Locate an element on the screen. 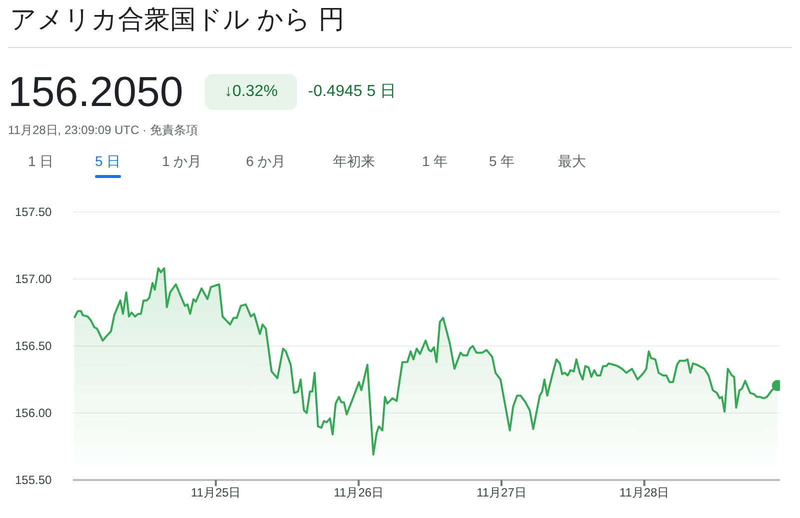  text: 1 か月 is located at coordinates (182, 162).